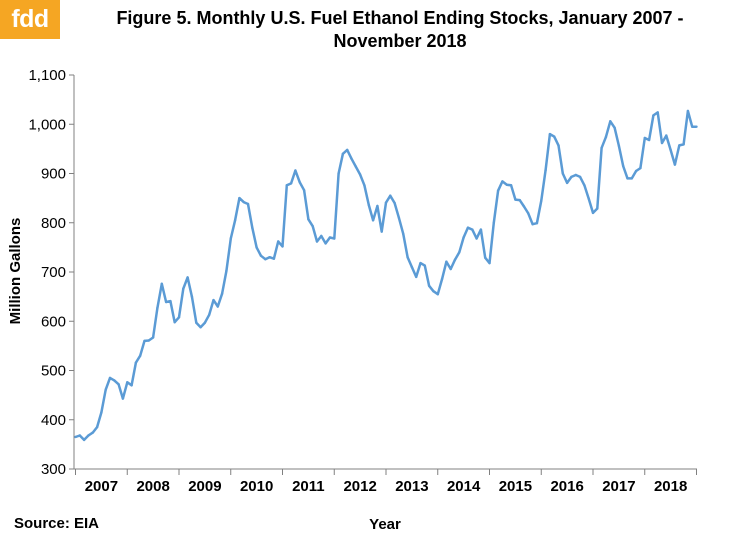 The width and height of the screenshot is (750, 544). Describe the element at coordinates (204, 486) in the screenshot. I see `x-tick-label: 2009` at that location.